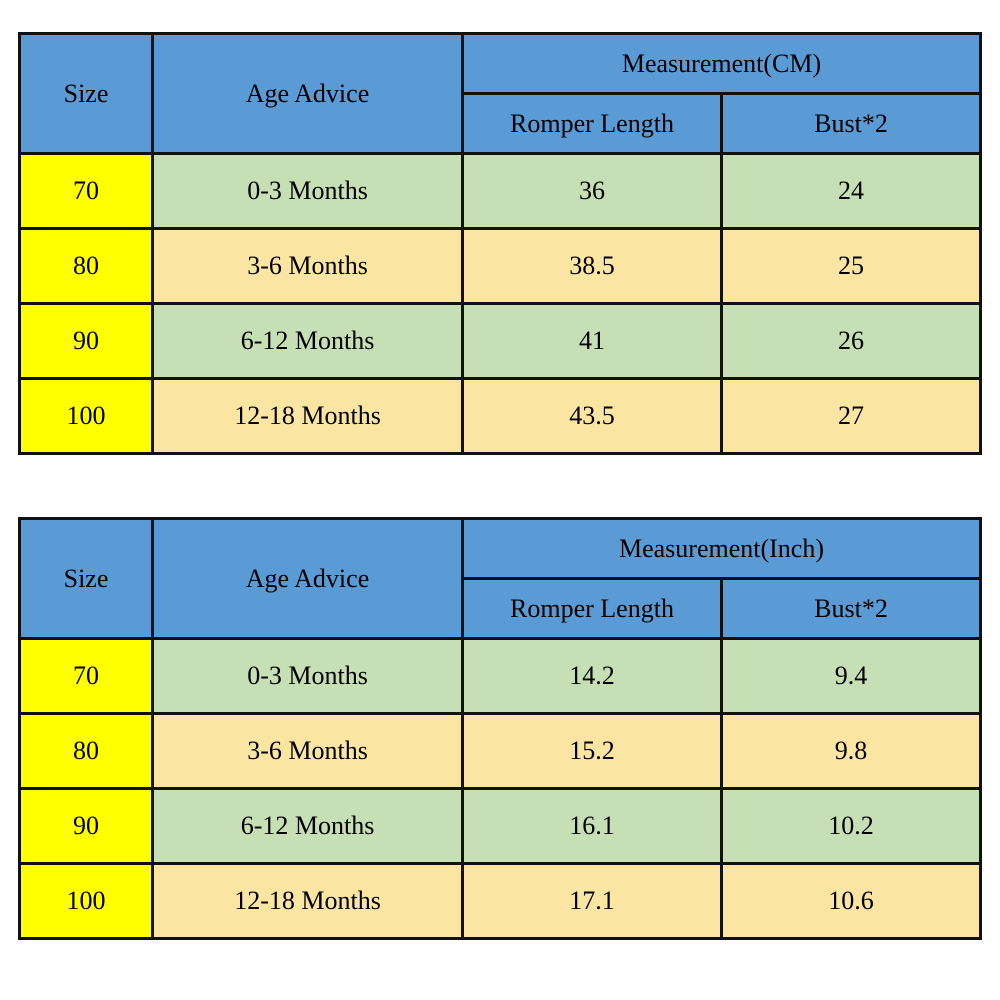 The height and width of the screenshot is (1000, 1000). I want to click on cell-bust: 9.4, so click(851, 676).